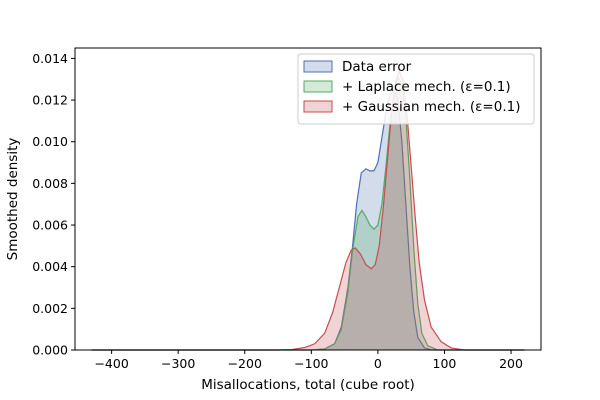 This screenshot has height=400, width=600. What do you see at coordinates (378, 363) in the screenshot?
I see `x-tick-label: 0` at bounding box center [378, 363].